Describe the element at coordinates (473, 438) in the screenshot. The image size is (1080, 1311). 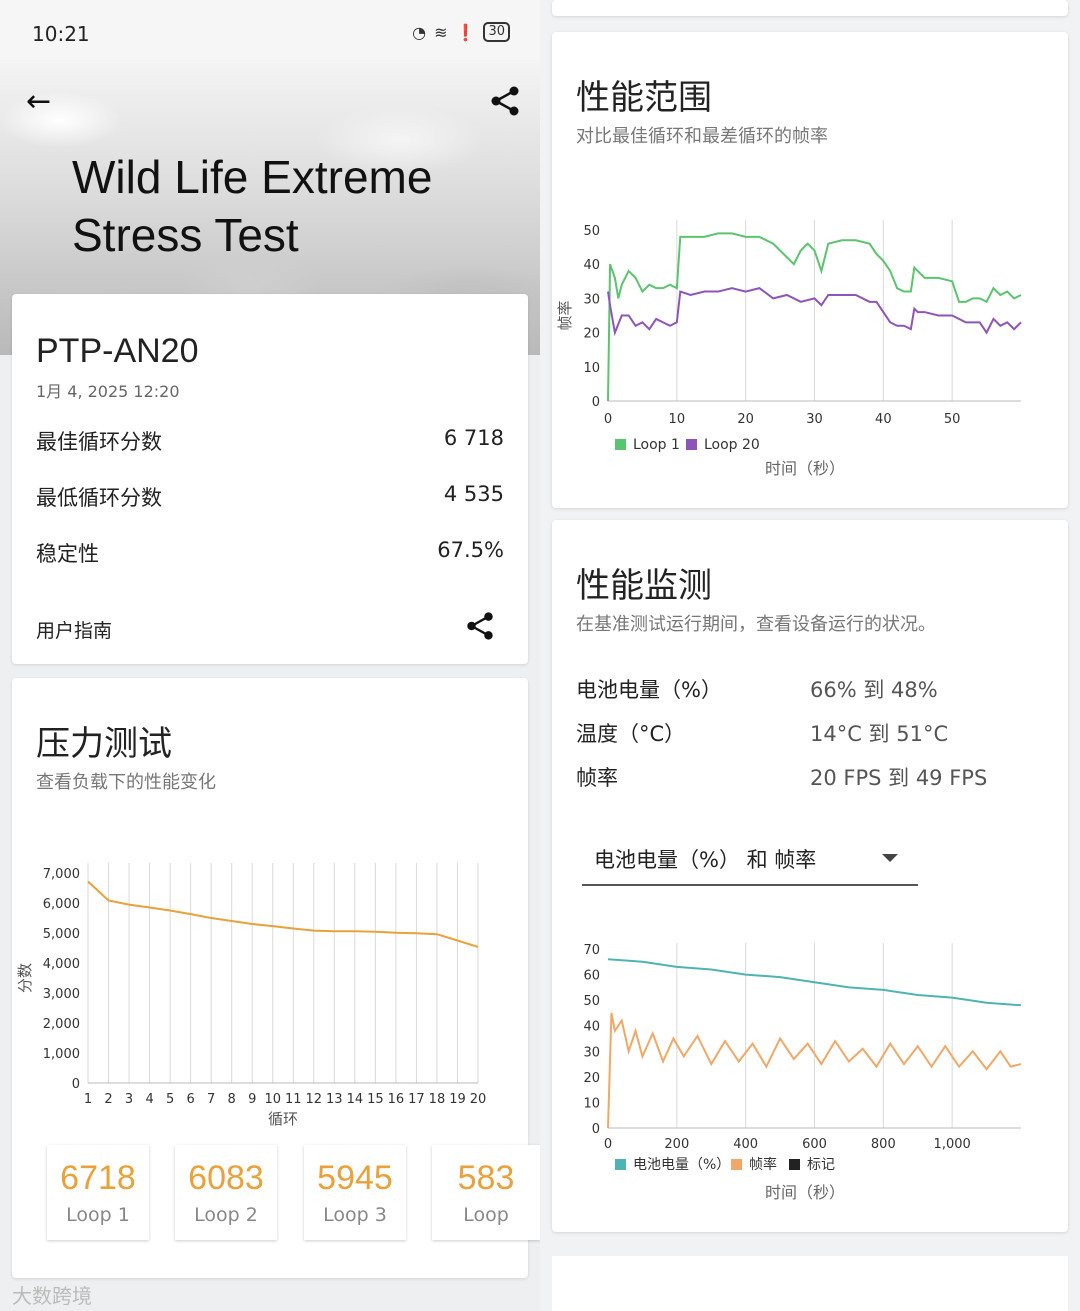
I see `best-loop-value: 6 718` at that location.